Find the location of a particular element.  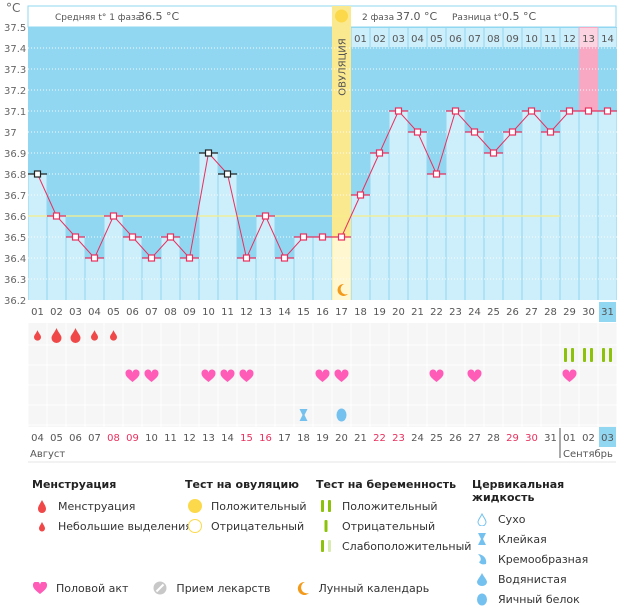

y-tick-label: 36.9 is located at coordinates (15, 154).